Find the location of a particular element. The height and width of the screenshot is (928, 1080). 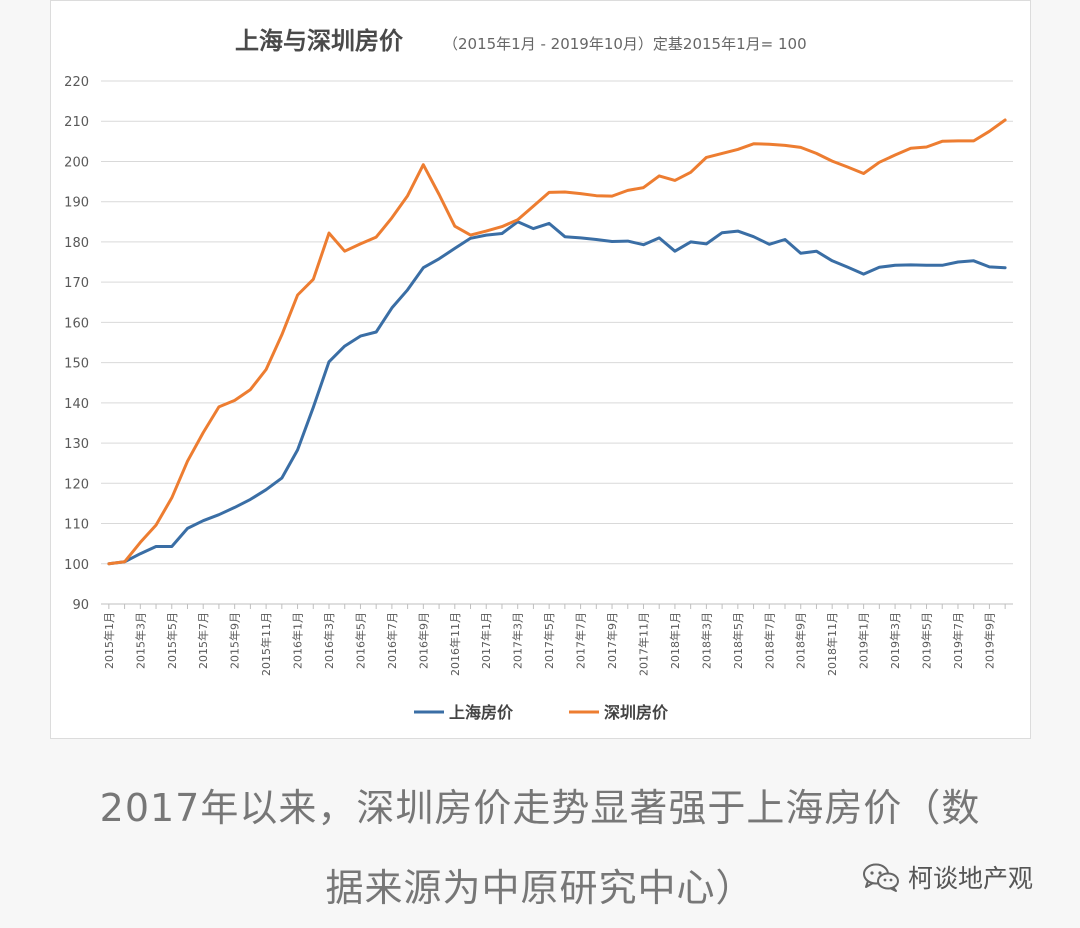

x-tick-label: 2019年9月 is located at coordinates (989, 640).